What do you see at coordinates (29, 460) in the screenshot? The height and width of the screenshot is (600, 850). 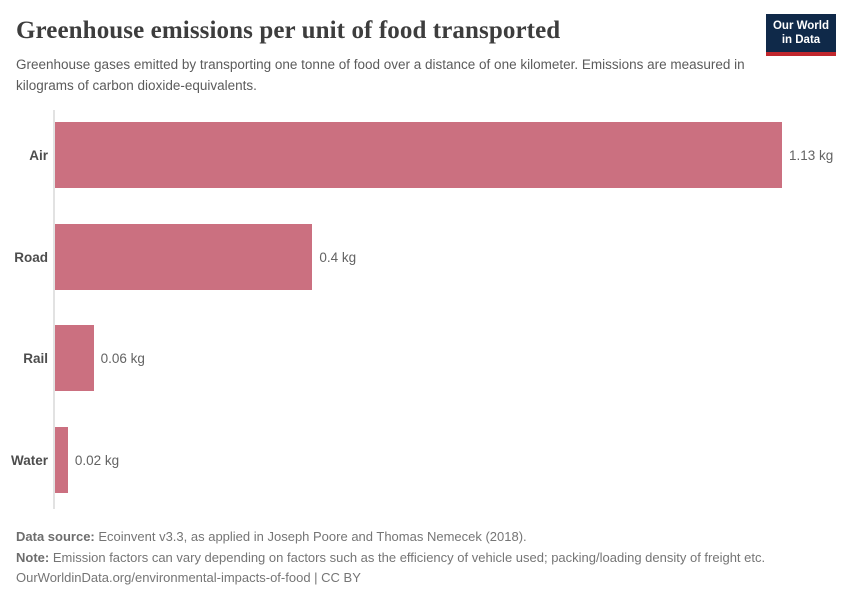 I see `category-label-water: Water` at bounding box center [29, 460].